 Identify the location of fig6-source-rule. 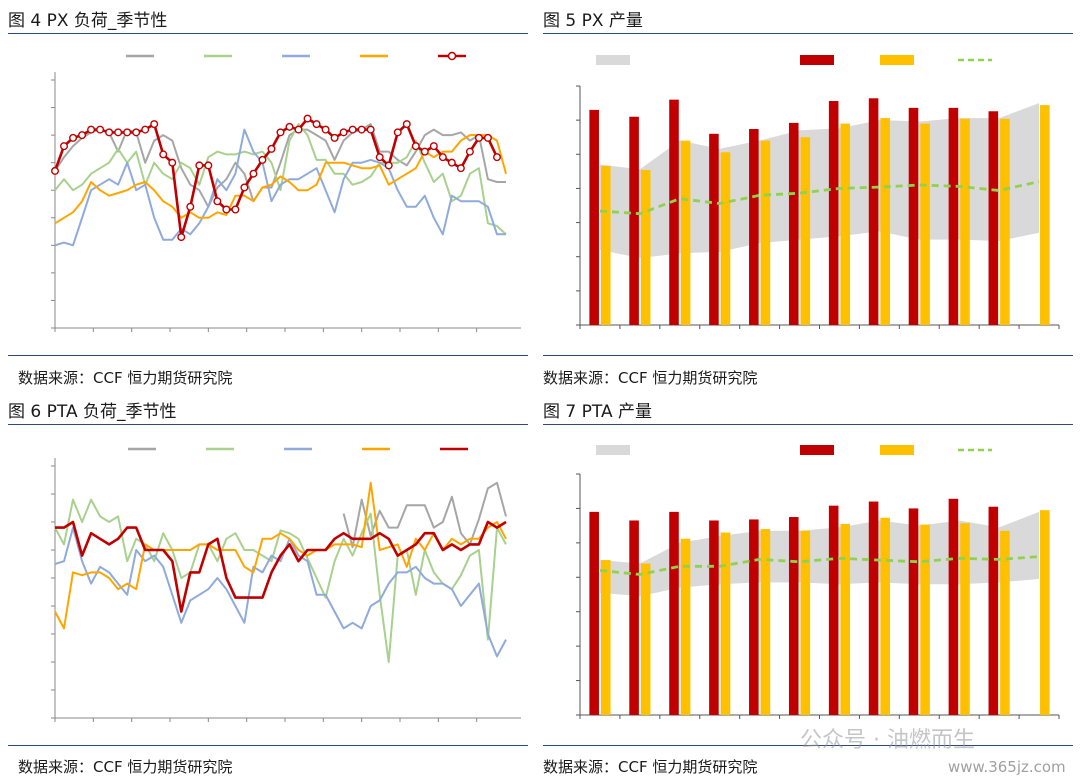
(268, 745).